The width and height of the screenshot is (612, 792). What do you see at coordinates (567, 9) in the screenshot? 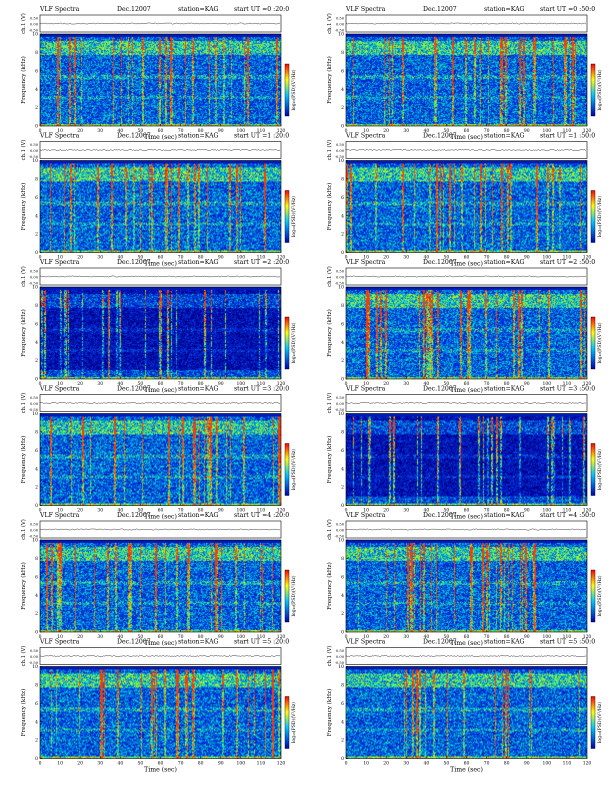
I see `header-start-ut: start UT =0 :50:0` at bounding box center [567, 9].